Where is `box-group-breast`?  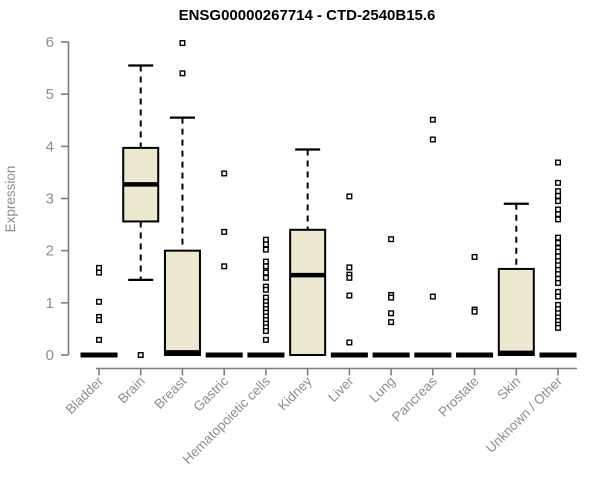
box-group-breast is located at coordinates (182, 198).